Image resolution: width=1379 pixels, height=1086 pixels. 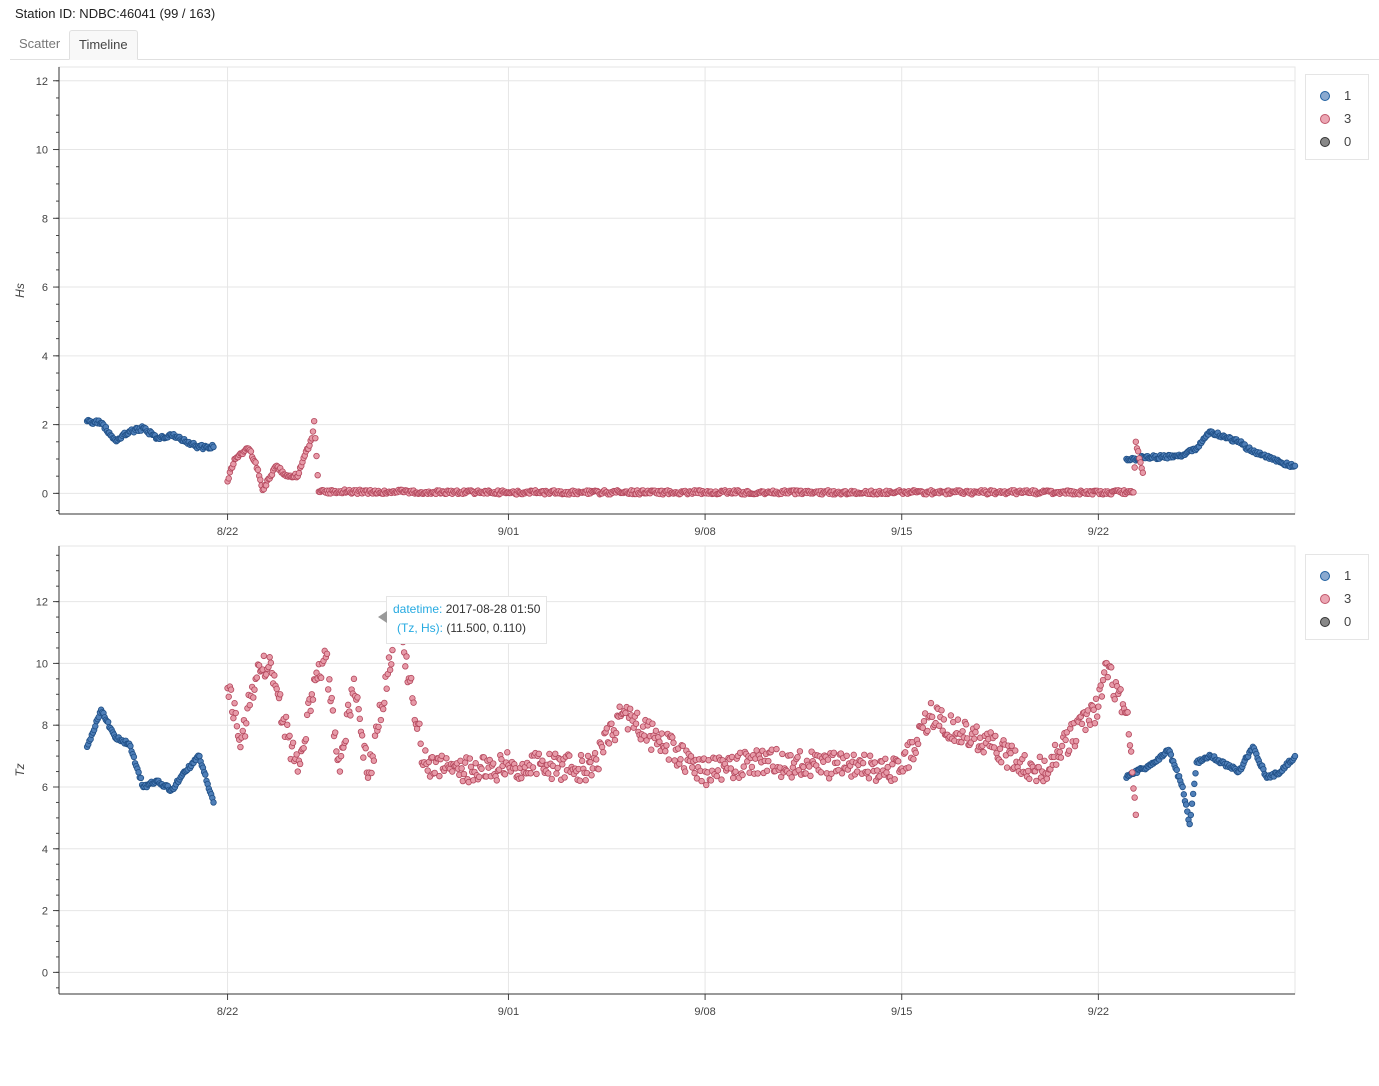 What do you see at coordinates (1348, 621) in the screenshot?
I see `legend-label: 0` at bounding box center [1348, 621].